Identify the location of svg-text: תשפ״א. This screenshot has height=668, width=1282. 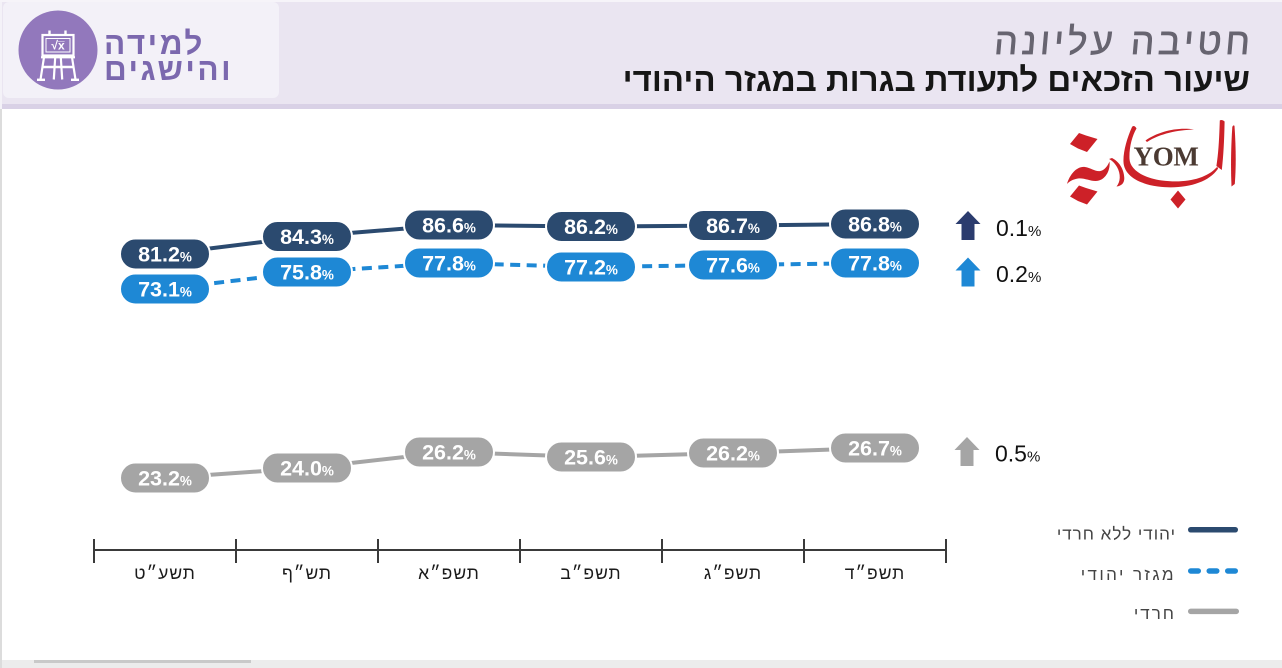
(449, 573).